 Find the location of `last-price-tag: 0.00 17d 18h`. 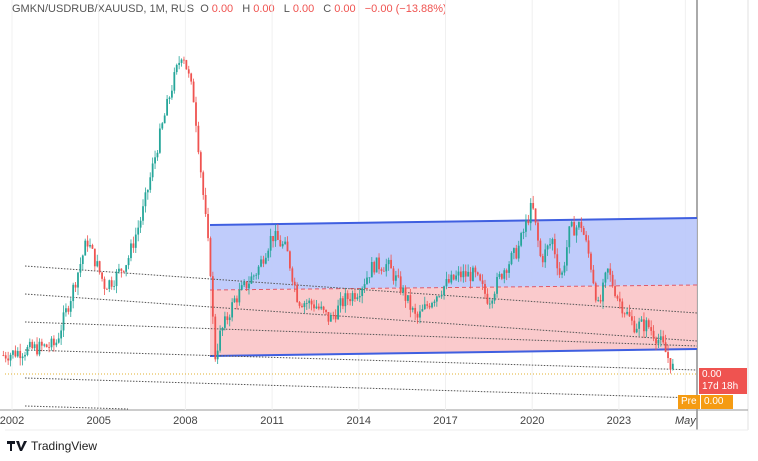

last-price-tag: 0.00 17d 18h is located at coordinates (723, 381).